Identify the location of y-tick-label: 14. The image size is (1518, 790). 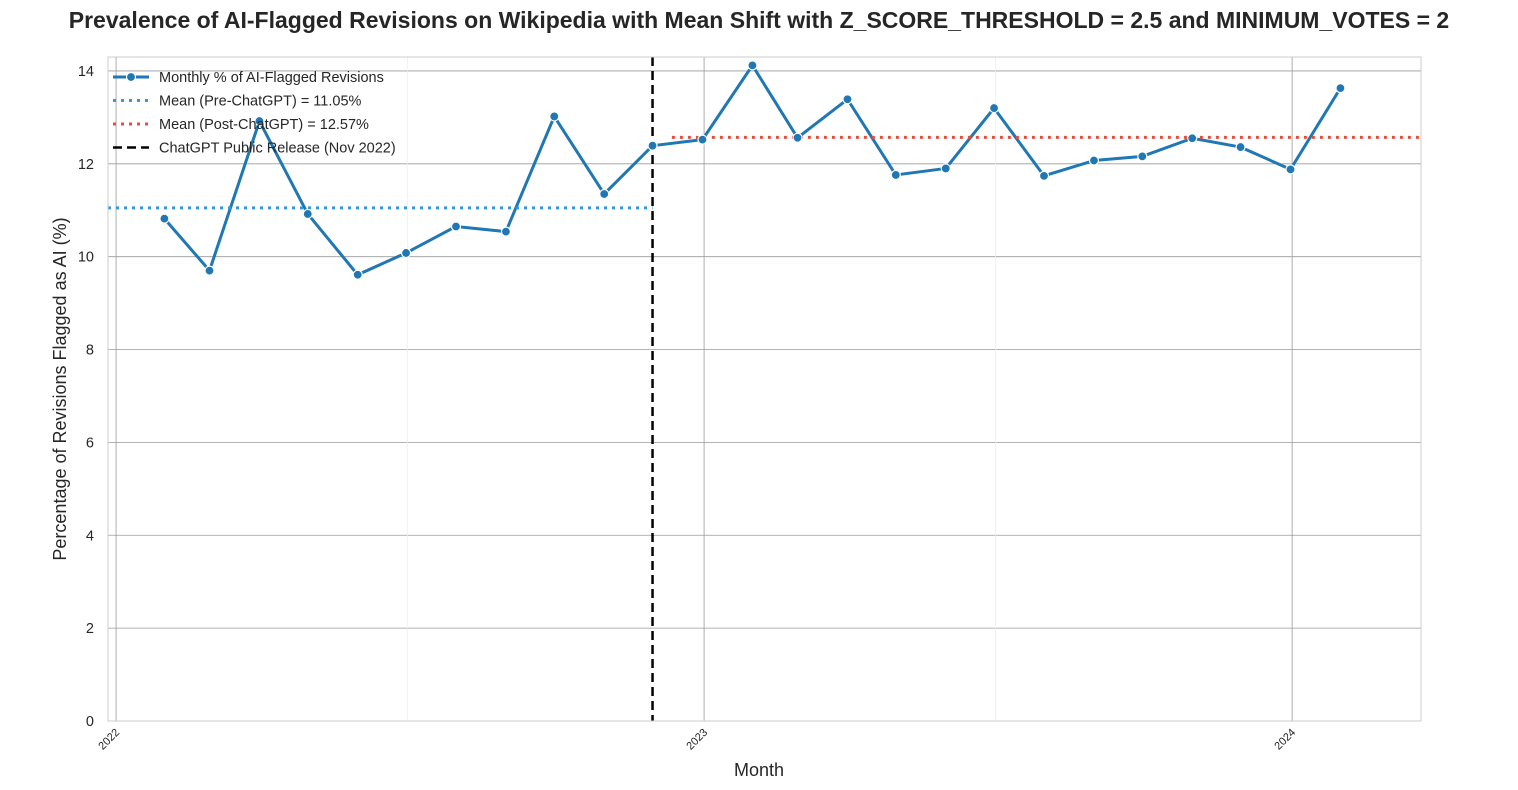
(86, 72).